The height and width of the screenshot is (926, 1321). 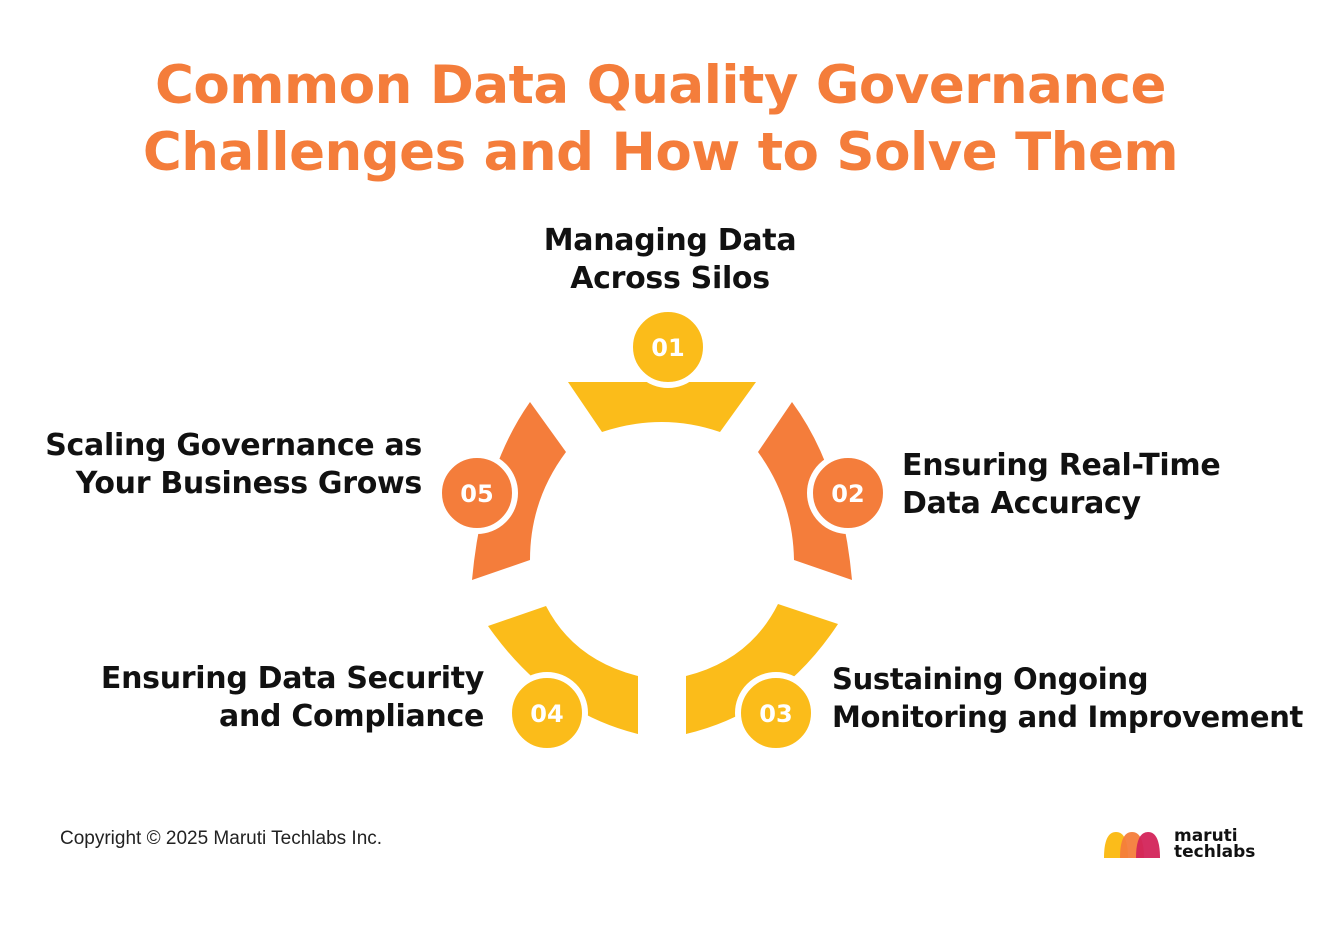 I want to click on step-label-04: Ensuring Data Security and Compliance, so click(x=292, y=697).